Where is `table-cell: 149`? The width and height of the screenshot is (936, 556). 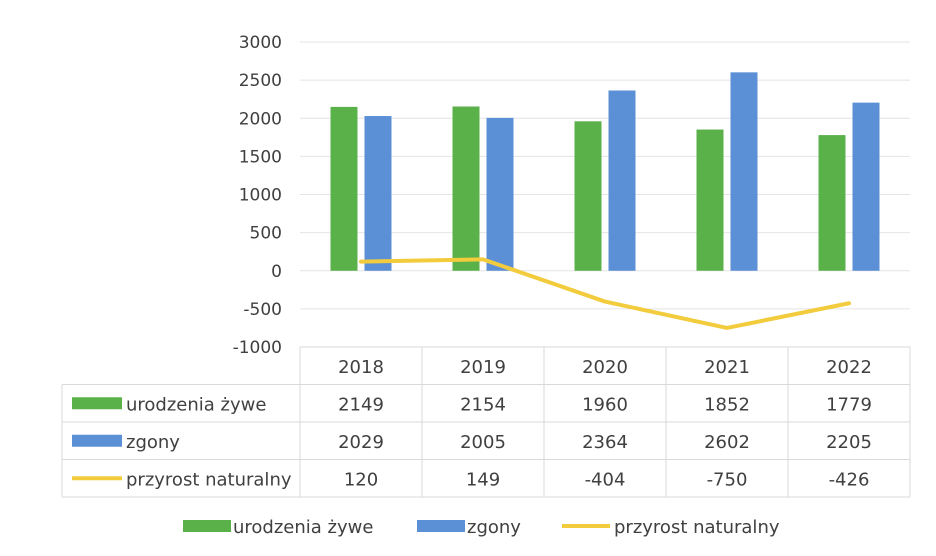 table-cell: 149 is located at coordinates (483, 479).